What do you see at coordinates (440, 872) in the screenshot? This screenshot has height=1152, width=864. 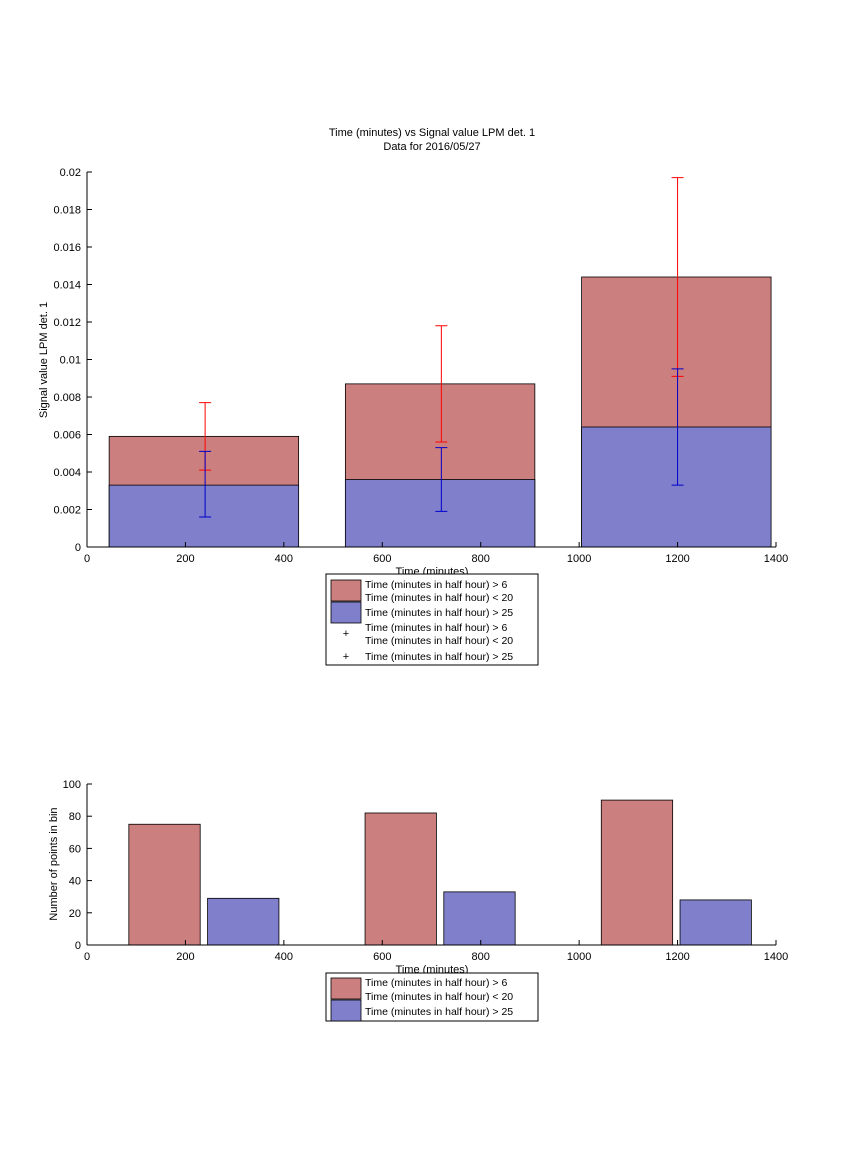 I see `bars-layer` at bounding box center [440, 872].